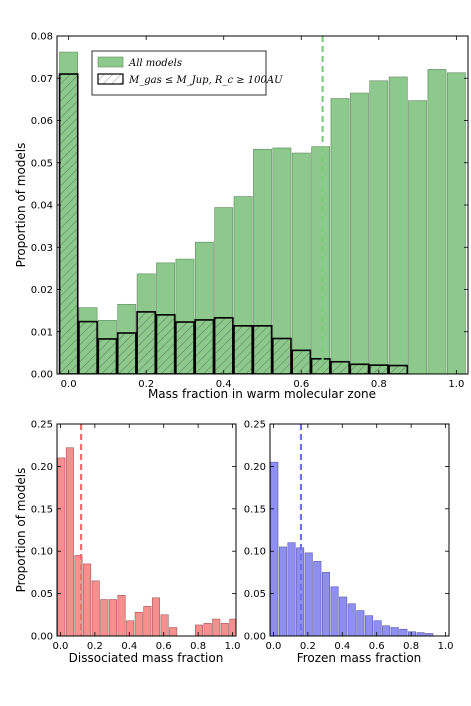  I want to click on legend-label-all-models: All models, so click(155, 63).